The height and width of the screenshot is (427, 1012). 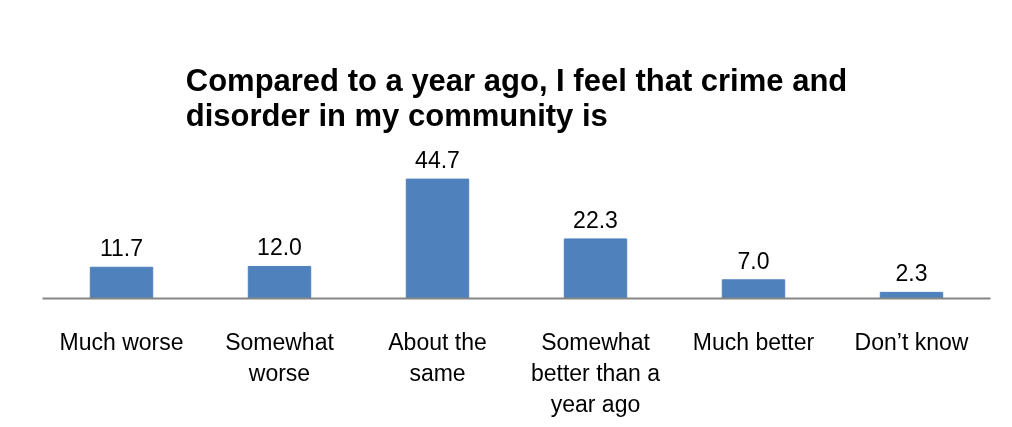 What do you see at coordinates (279, 247) in the screenshot?
I see `data-label: 12.0` at bounding box center [279, 247].